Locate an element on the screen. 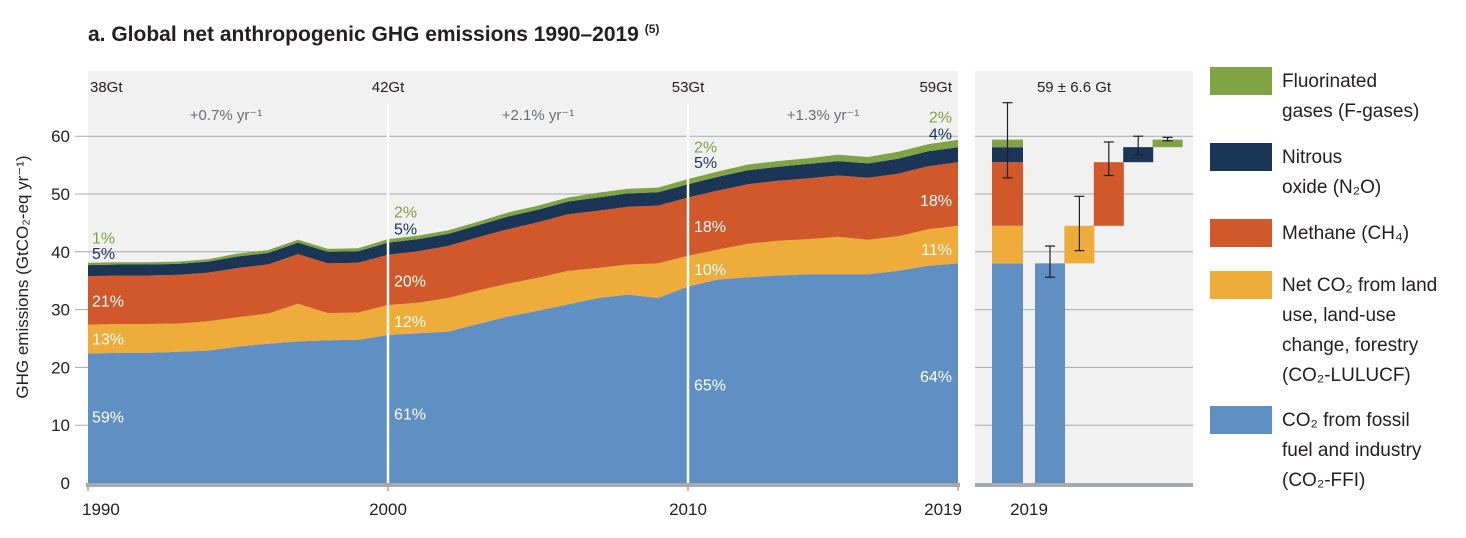 The image size is (1466, 538). legend-label-line: Methane (CH₄) is located at coordinates (1346, 233).